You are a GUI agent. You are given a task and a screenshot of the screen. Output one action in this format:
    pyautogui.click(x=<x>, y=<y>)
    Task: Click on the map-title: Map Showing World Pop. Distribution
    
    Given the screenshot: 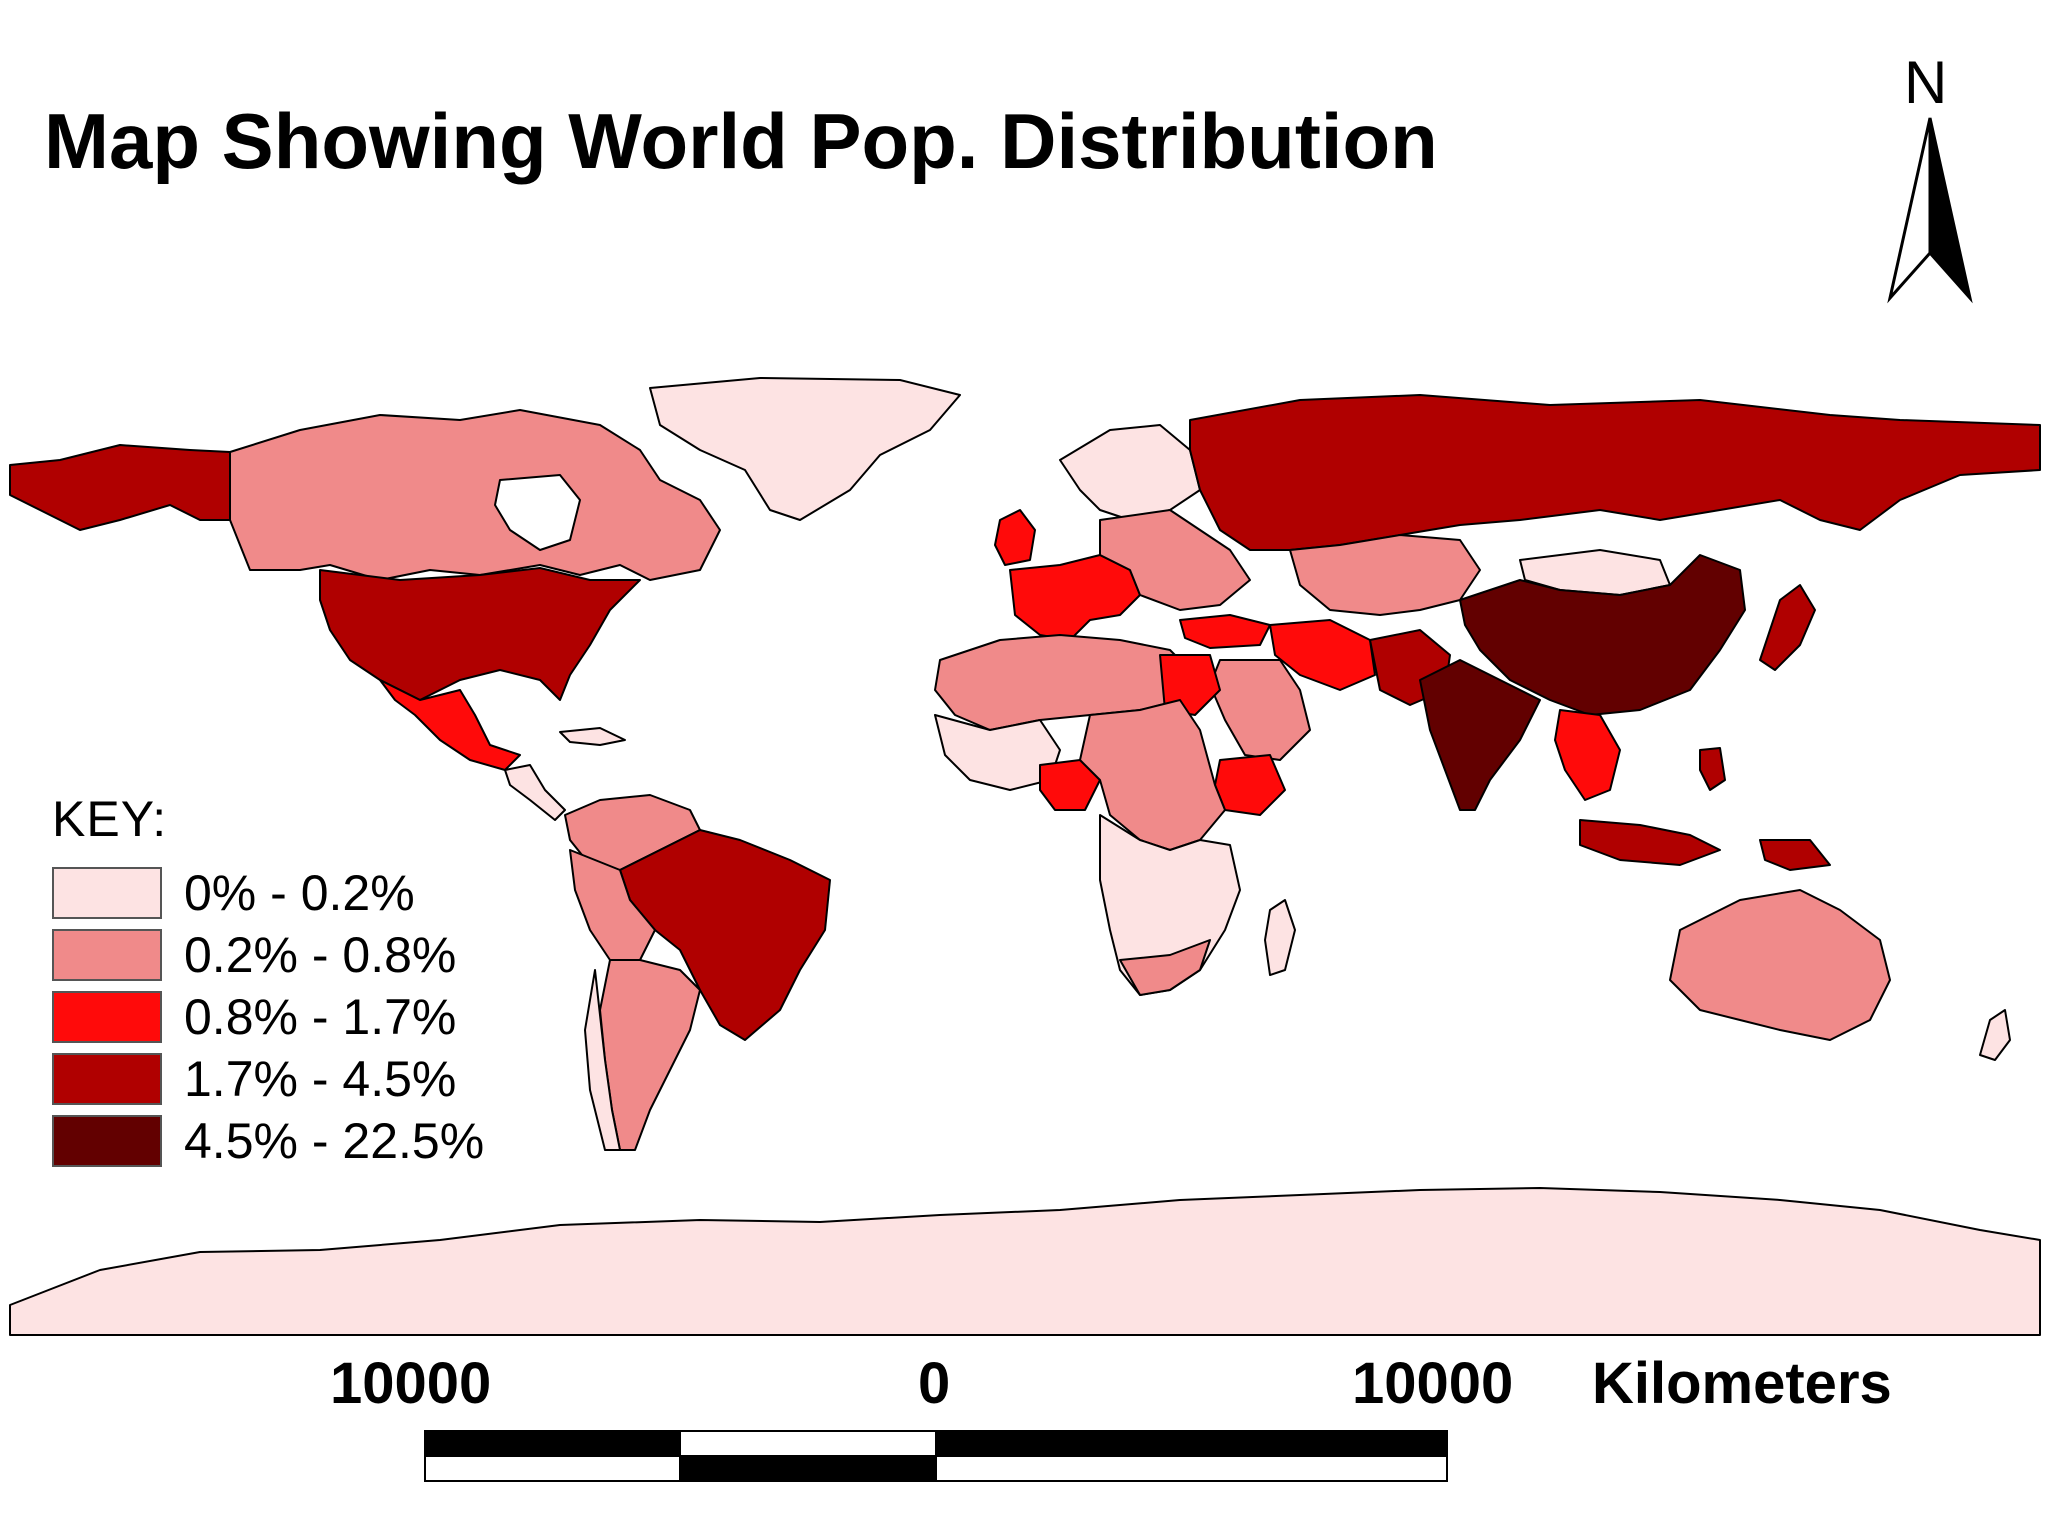 What is the action you would take?
    pyautogui.click(x=741, y=141)
    